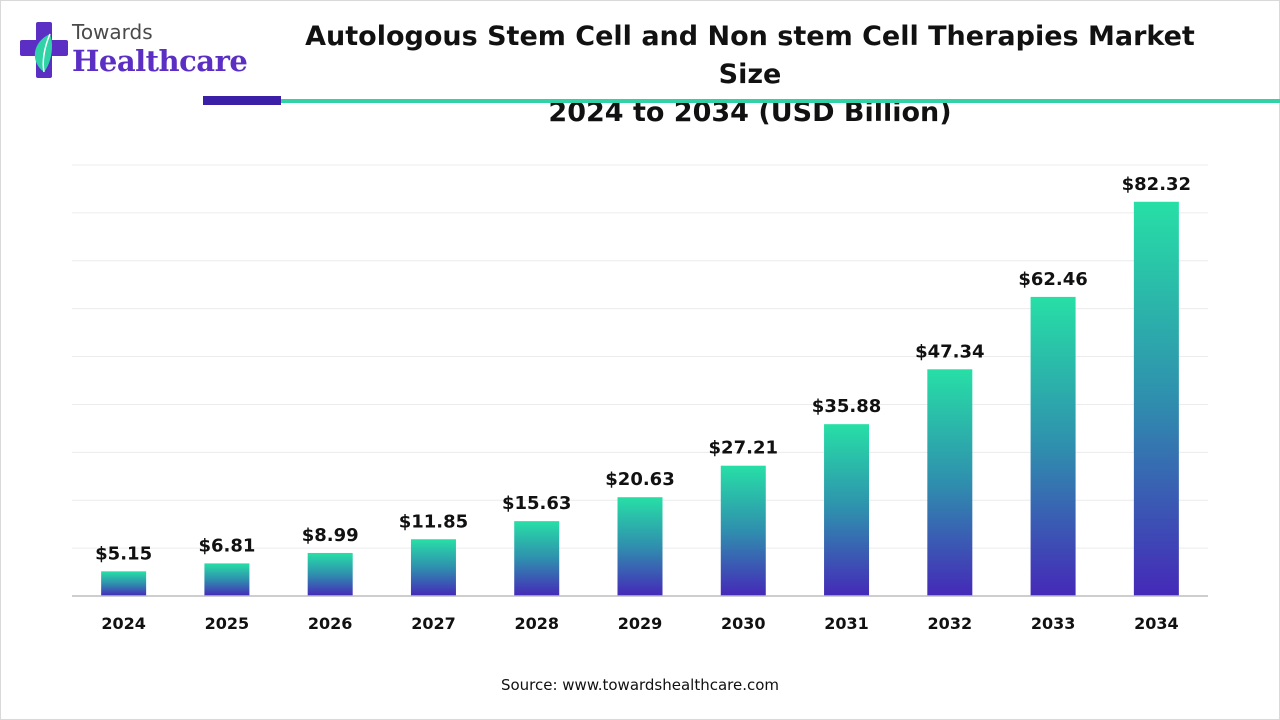  Describe the element at coordinates (1053, 446) in the screenshot. I see `bar-2033` at that location.